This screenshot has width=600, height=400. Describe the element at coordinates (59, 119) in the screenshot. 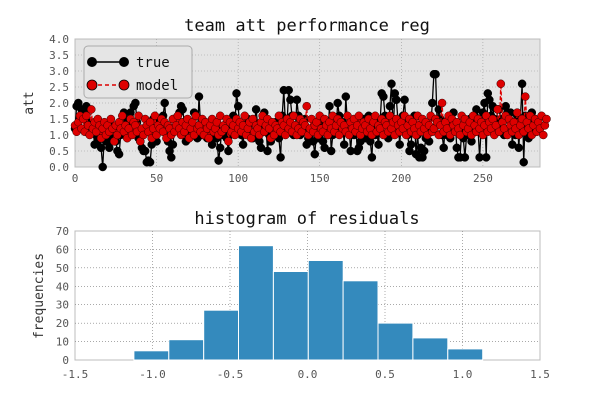

I see `y-tick-label: 1.5` at that location.